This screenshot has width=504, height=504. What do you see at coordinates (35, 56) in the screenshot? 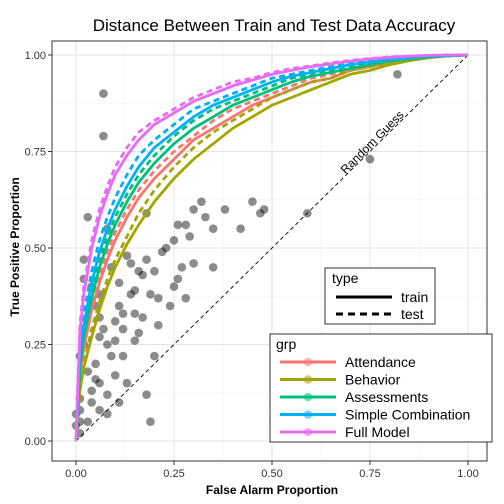
I see `y-tick-label: 1.00` at bounding box center [35, 56].